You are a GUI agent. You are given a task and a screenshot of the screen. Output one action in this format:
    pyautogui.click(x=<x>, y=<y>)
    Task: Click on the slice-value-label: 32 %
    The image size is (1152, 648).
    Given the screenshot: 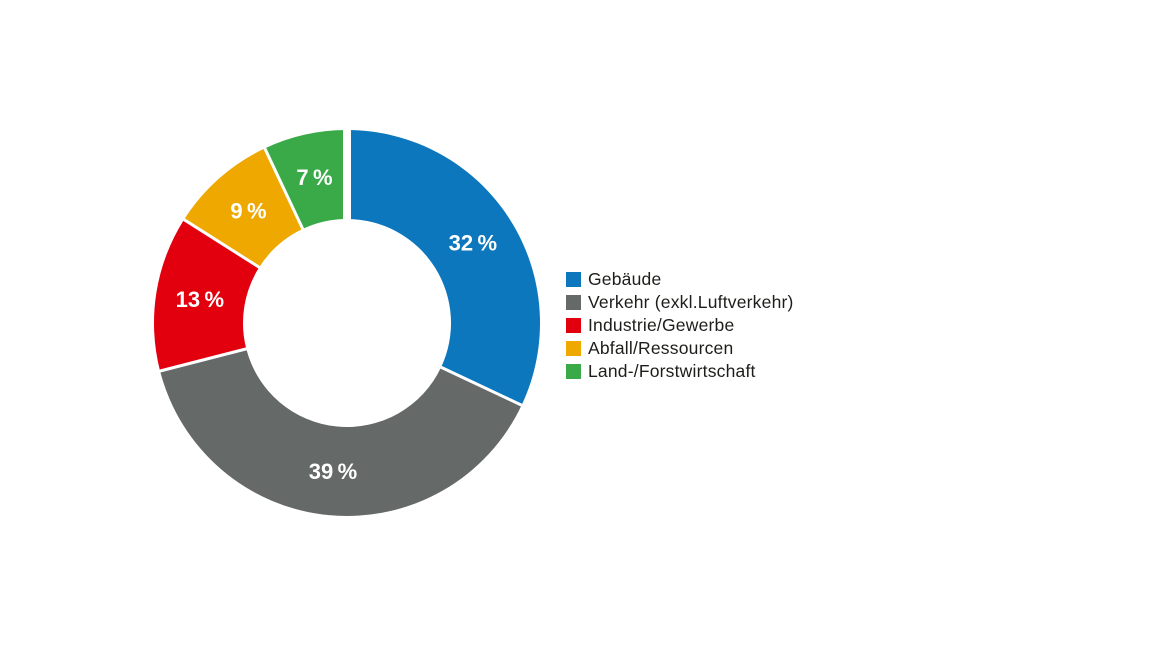 What is the action you would take?
    pyautogui.click(x=473, y=243)
    